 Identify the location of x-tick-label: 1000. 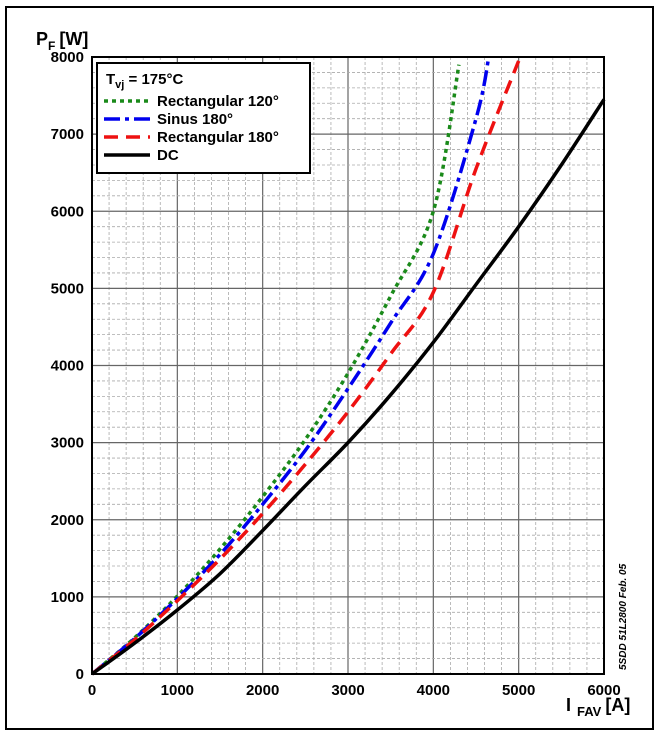
(177, 690).